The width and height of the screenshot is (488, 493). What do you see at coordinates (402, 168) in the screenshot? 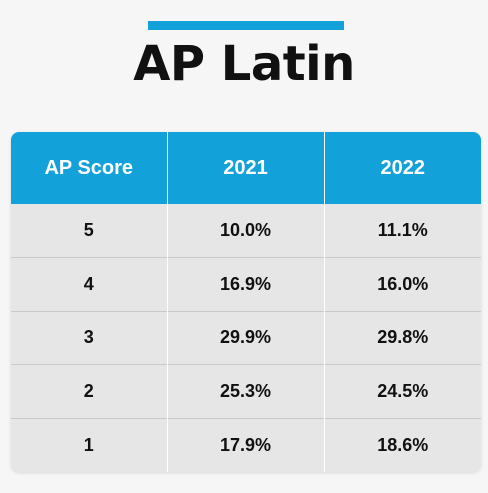
I see `header-cell-2022: 2022` at bounding box center [402, 168].